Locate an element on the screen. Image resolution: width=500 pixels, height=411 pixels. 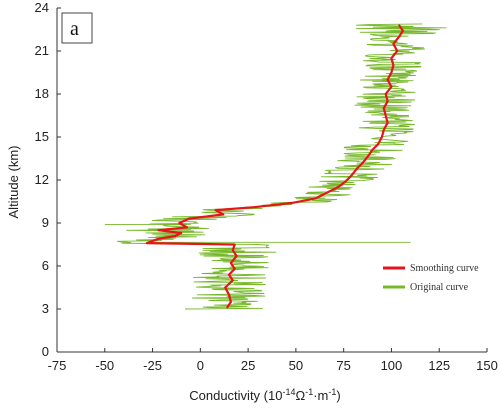
legend-label-original: Original curve is located at coordinates (439, 287).